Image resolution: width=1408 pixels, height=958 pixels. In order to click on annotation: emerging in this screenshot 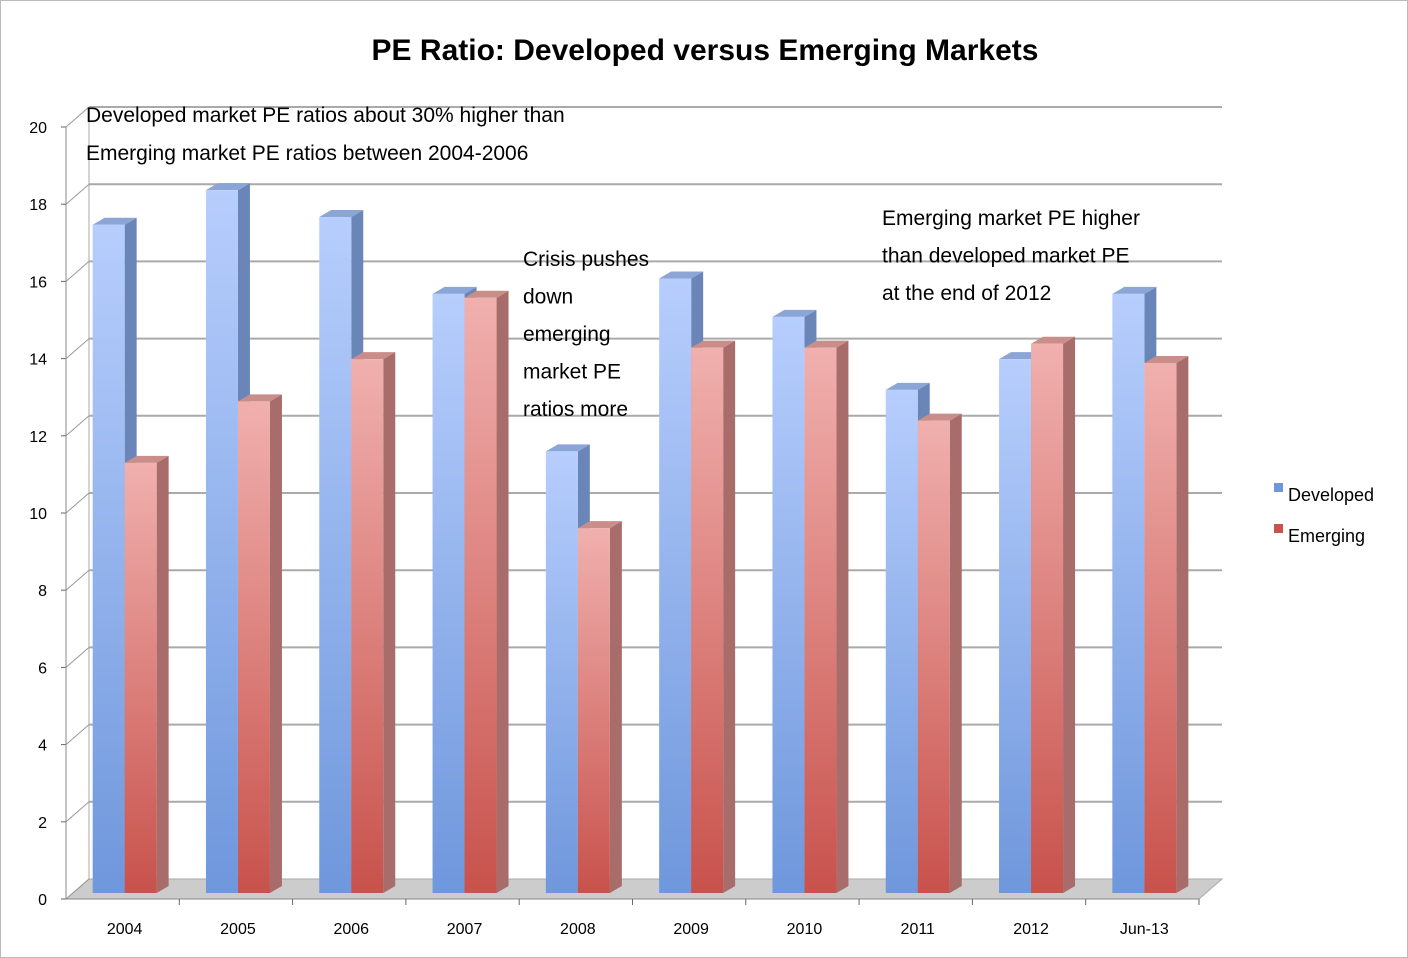, I will do `click(567, 334)`.